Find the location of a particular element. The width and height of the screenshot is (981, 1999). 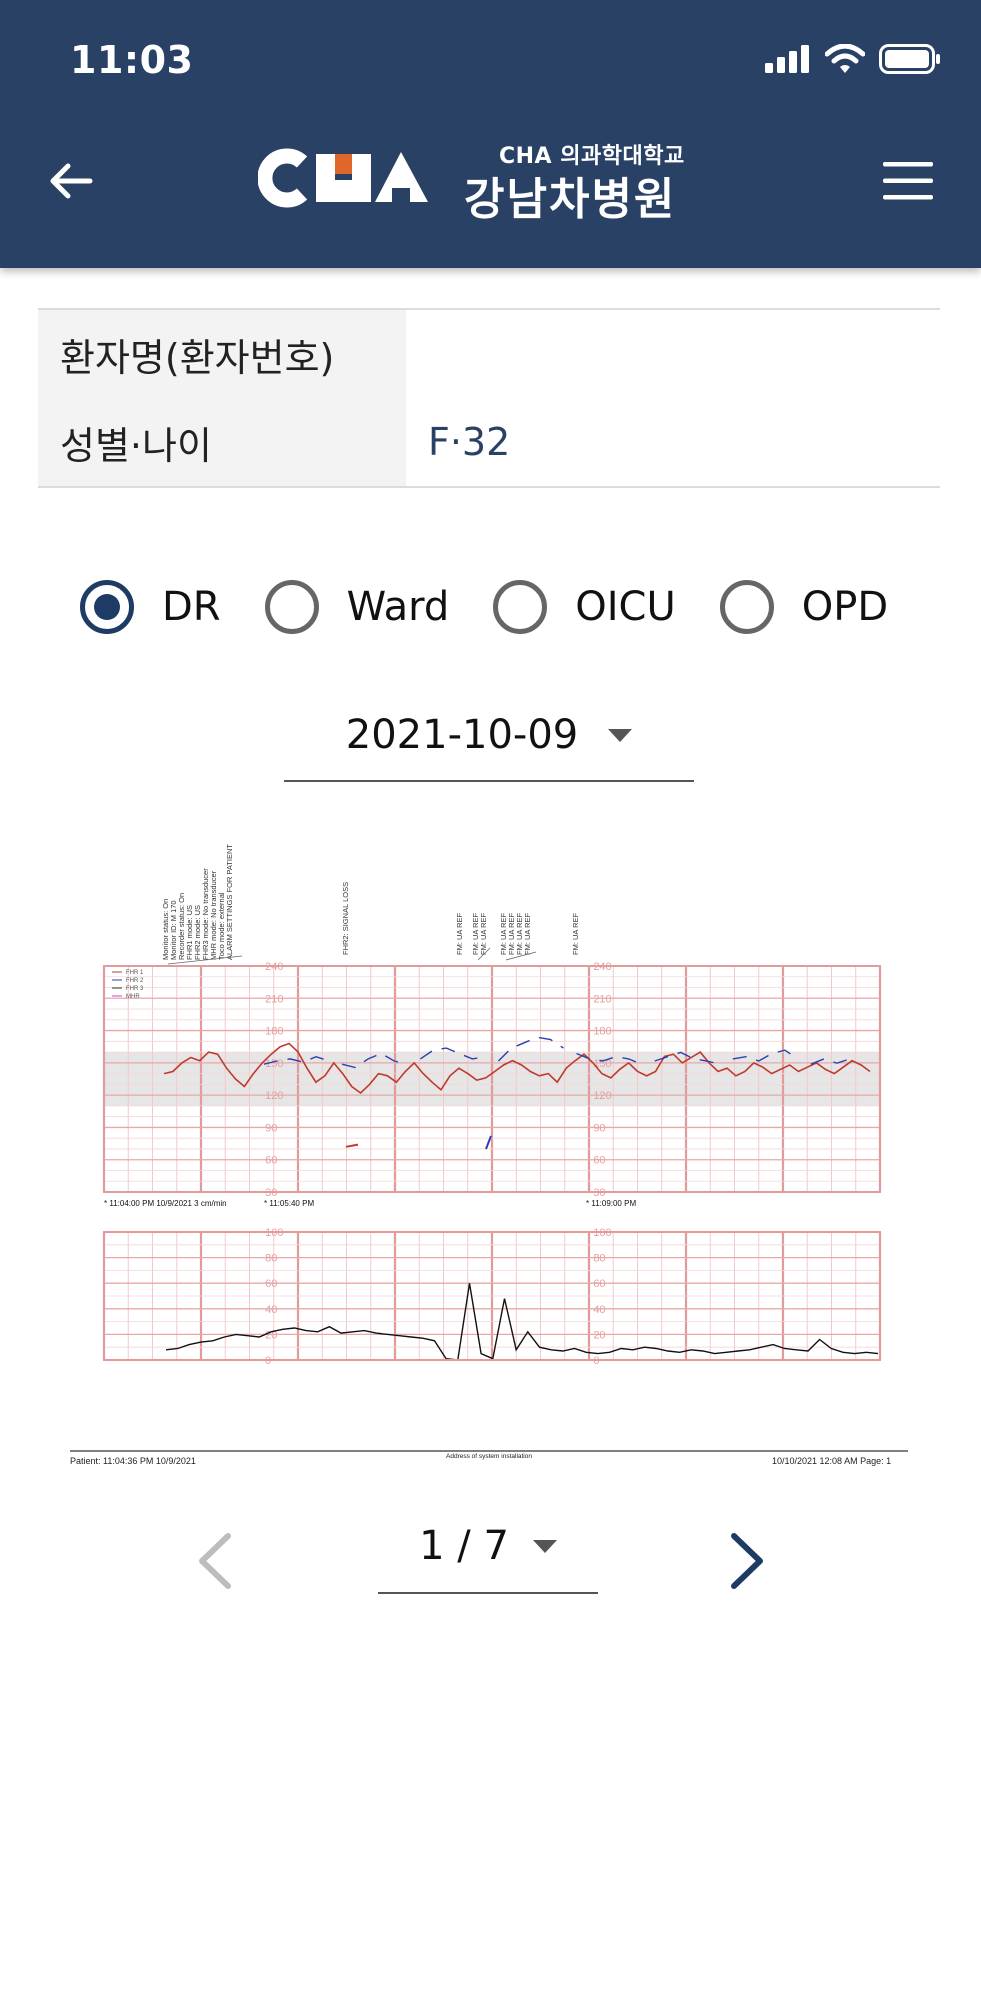

fhr2-line is located at coordinates (557, 1052).